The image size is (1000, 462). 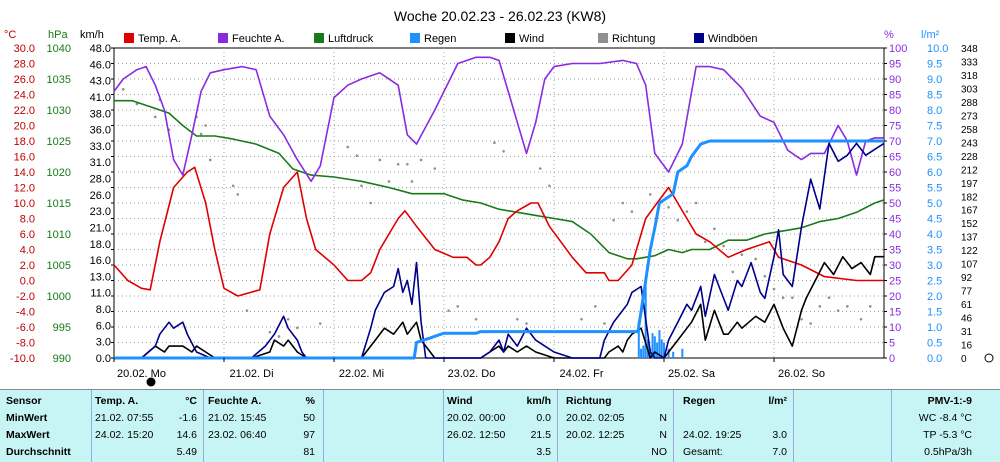 I want to click on rain-axis-tick-20: 10.0, so click(x=937, y=49).